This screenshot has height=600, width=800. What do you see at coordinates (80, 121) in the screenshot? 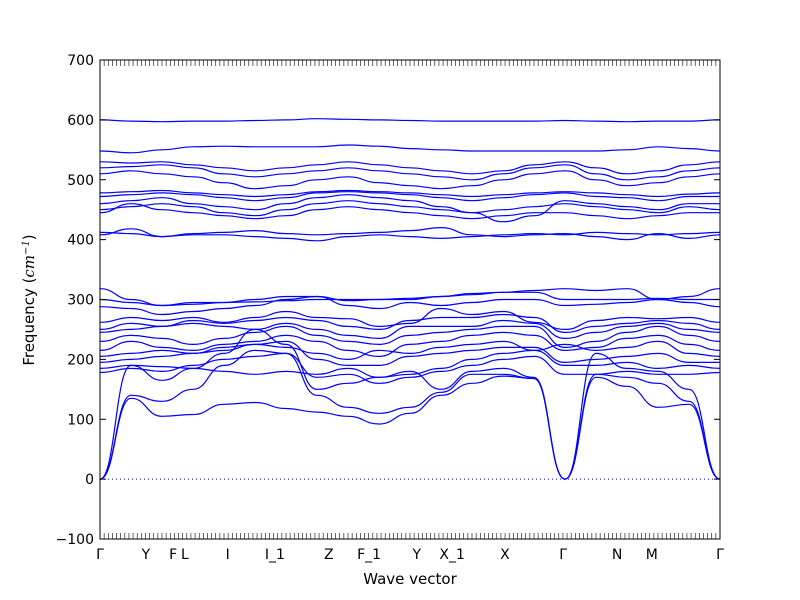
I see `y-tick-label: 600` at bounding box center [80, 121].